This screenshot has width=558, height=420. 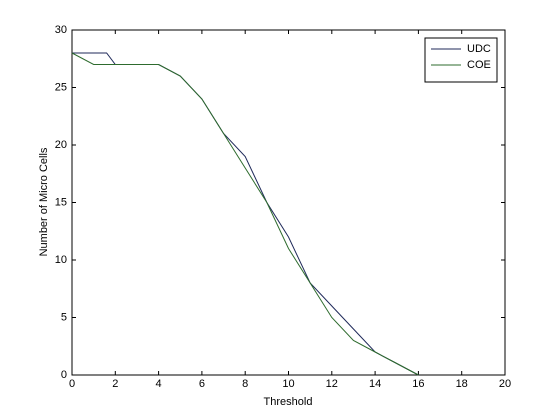 I want to click on x-tick-label: 8, so click(x=245, y=384).